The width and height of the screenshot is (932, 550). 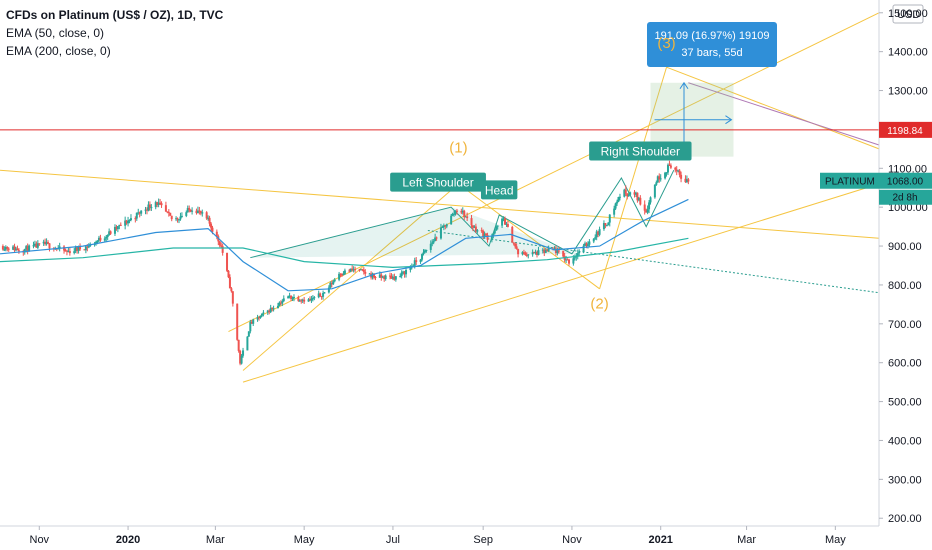 What do you see at coordinates (784, 114) in the screenshot?
I see `projection-line` at bounding box center [784, 114].